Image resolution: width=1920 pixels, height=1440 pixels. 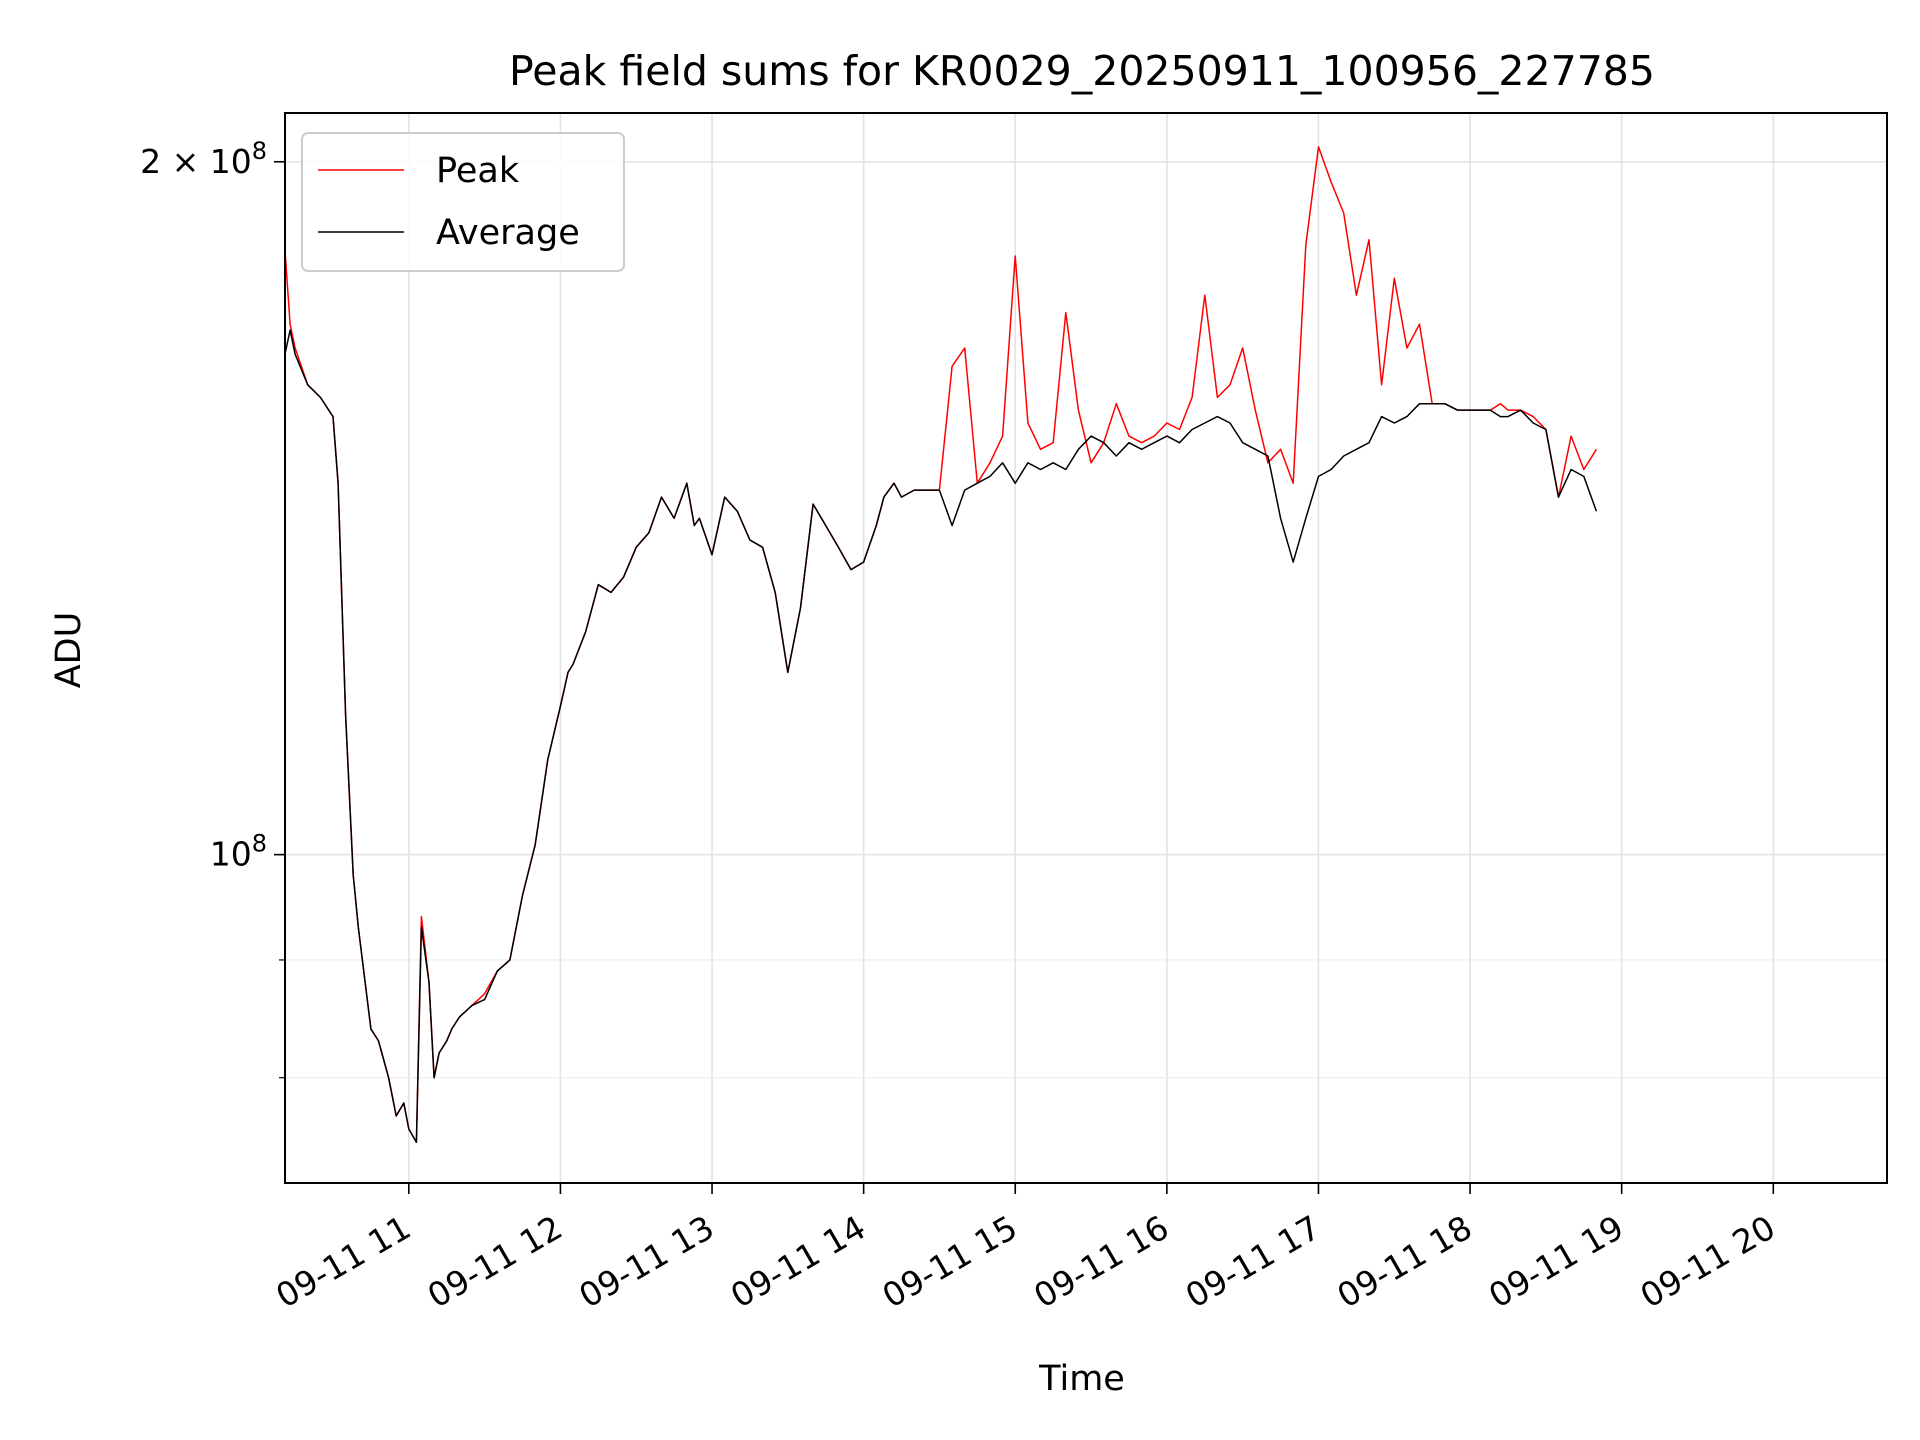 I want to click on legend-box, so click(x=463, y=202).